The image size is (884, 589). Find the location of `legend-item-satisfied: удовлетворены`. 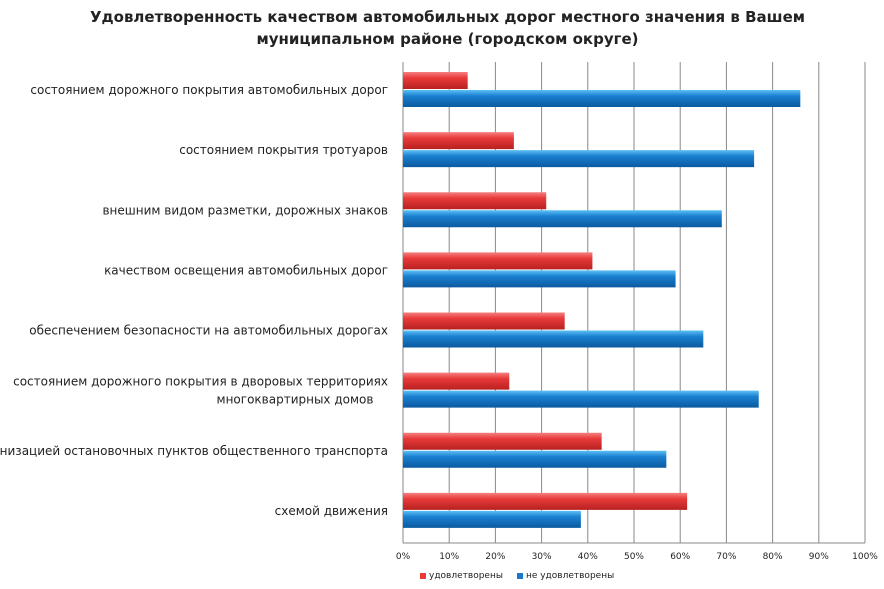

legend-item-satisfied: удовлетворены is located at coordinates (461, 576).